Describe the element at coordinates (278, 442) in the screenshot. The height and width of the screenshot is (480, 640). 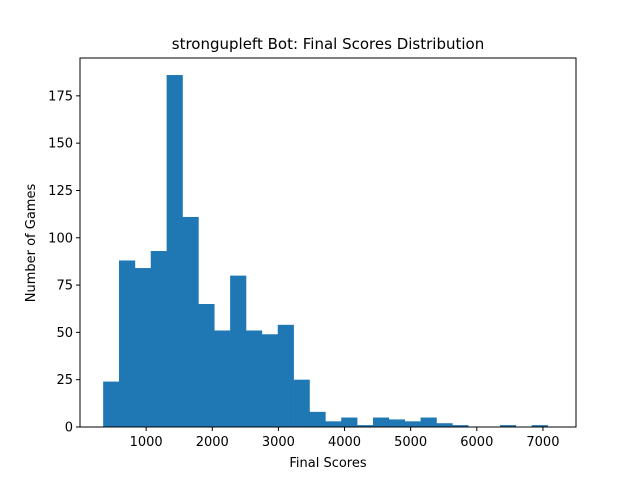
I see `x-tick-label: 3000` at that location.